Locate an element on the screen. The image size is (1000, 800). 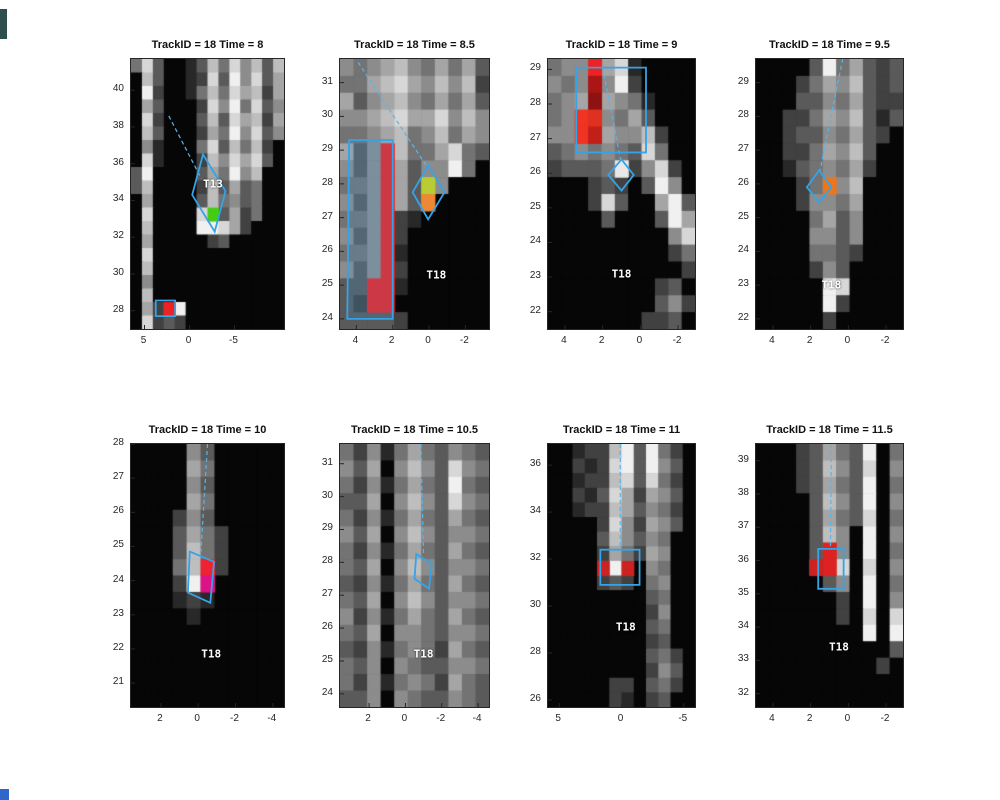
y-tick-label: 36 is located at coordinates (535, 464).